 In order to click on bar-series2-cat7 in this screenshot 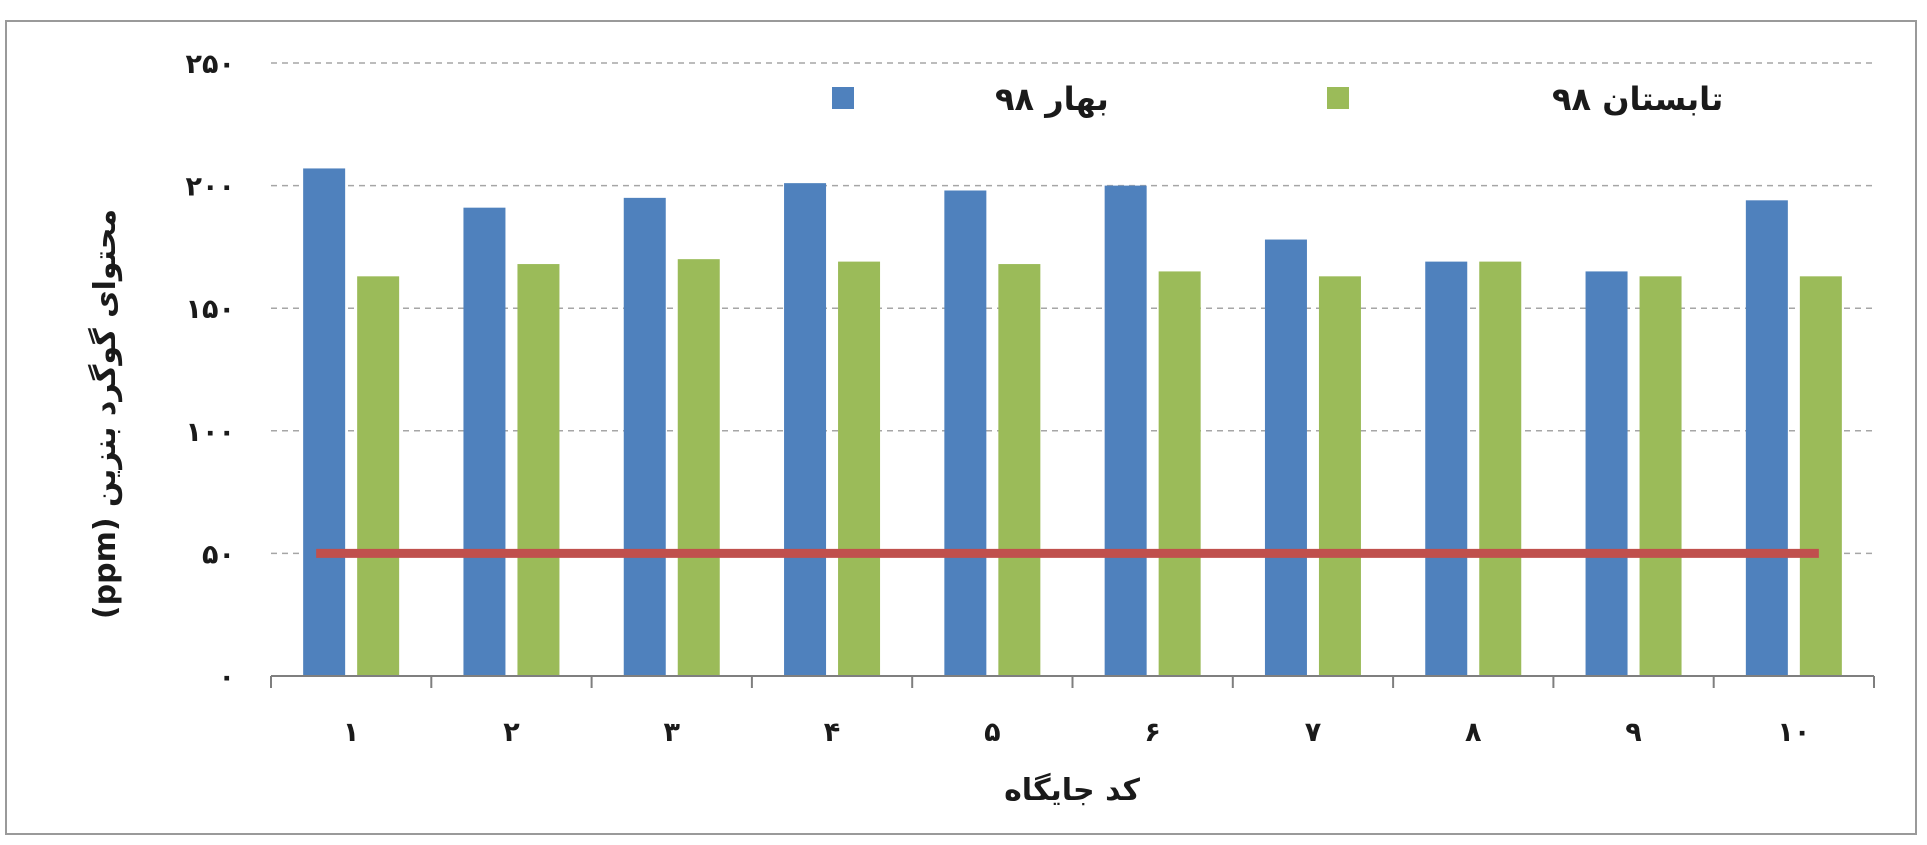, I will do `click(1339, 476)`.